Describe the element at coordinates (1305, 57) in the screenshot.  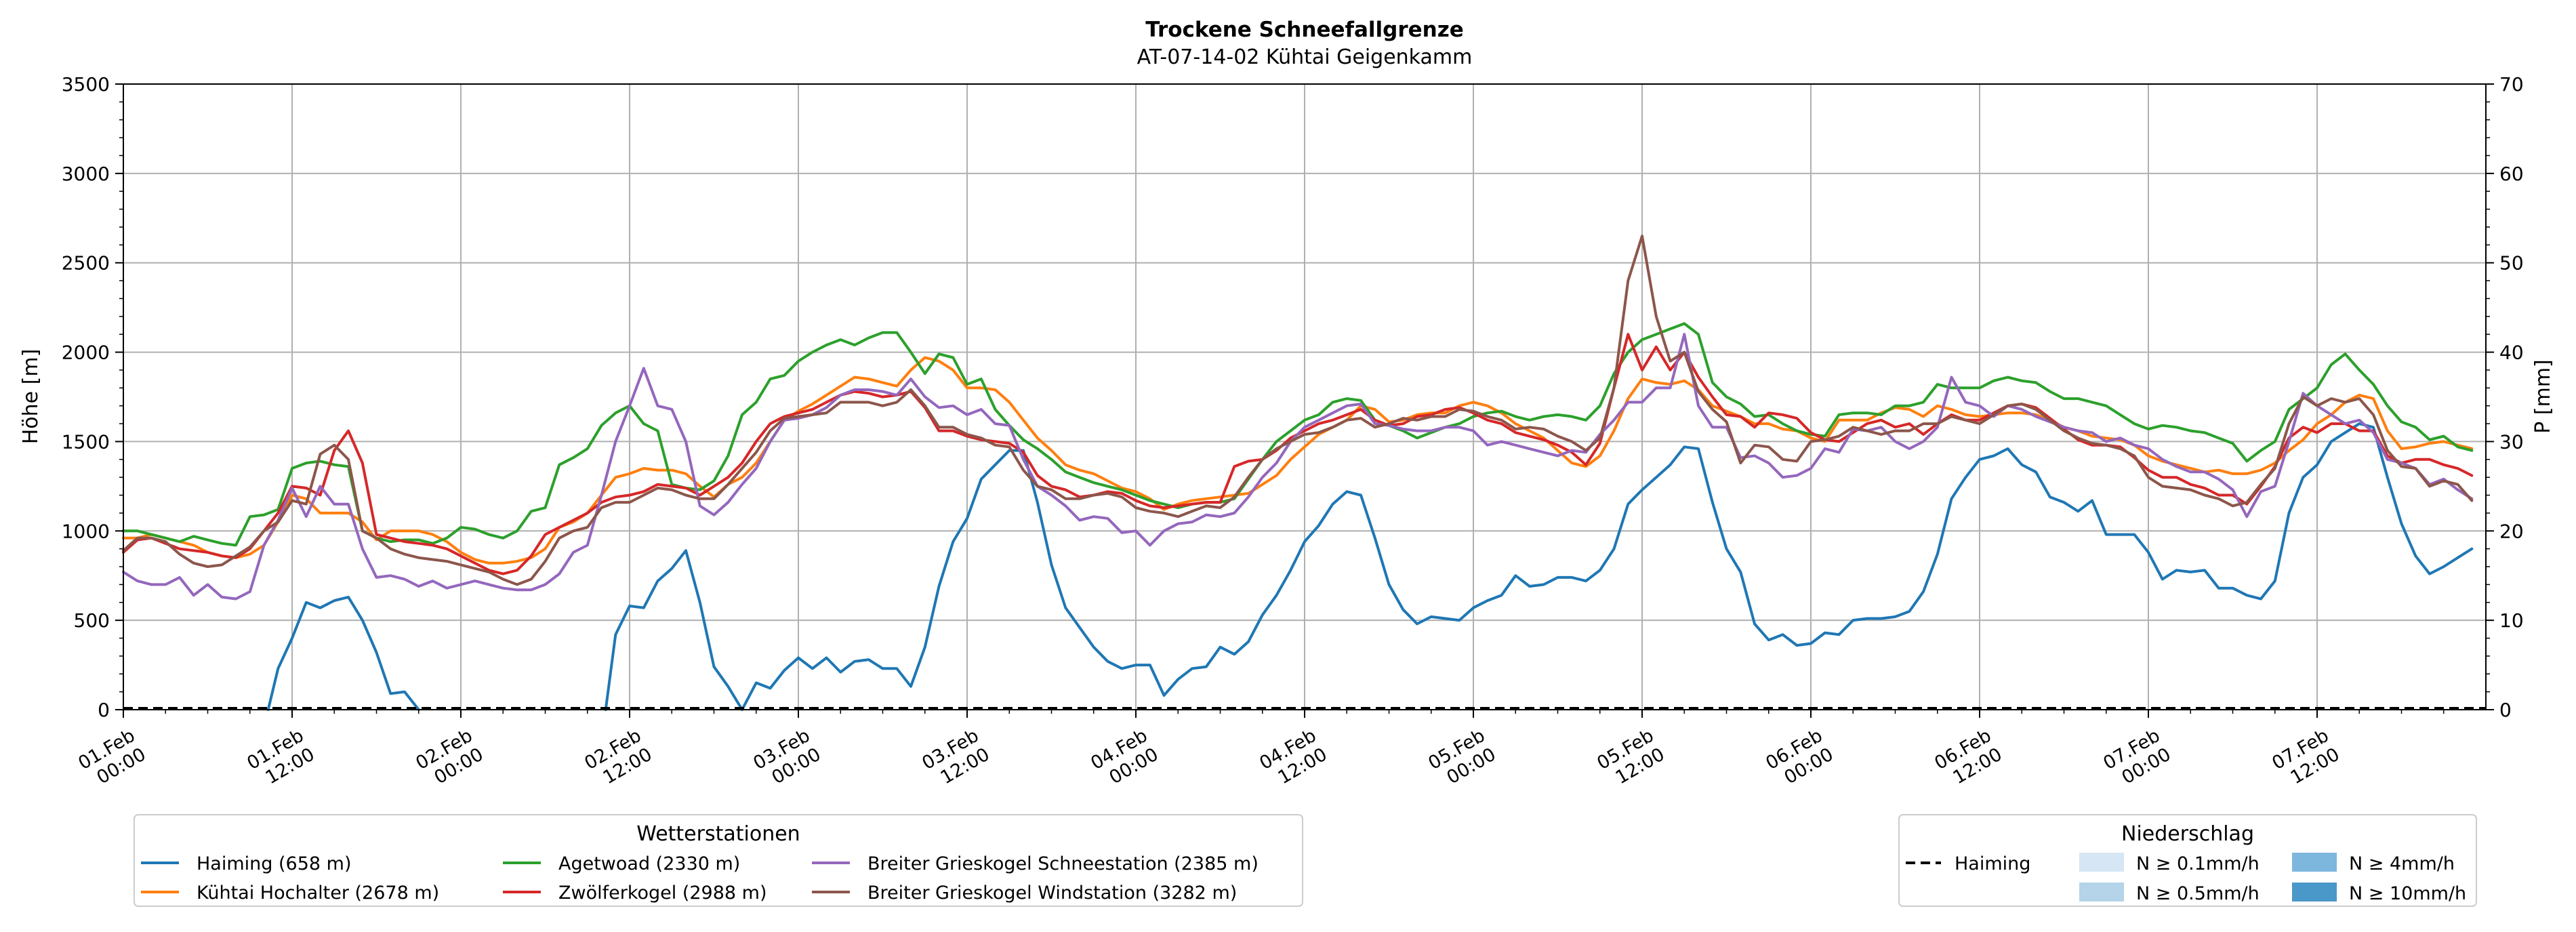
I see `chart-subtitle: AT-07-14-02 Kühtai Geigenkamm` at that location.